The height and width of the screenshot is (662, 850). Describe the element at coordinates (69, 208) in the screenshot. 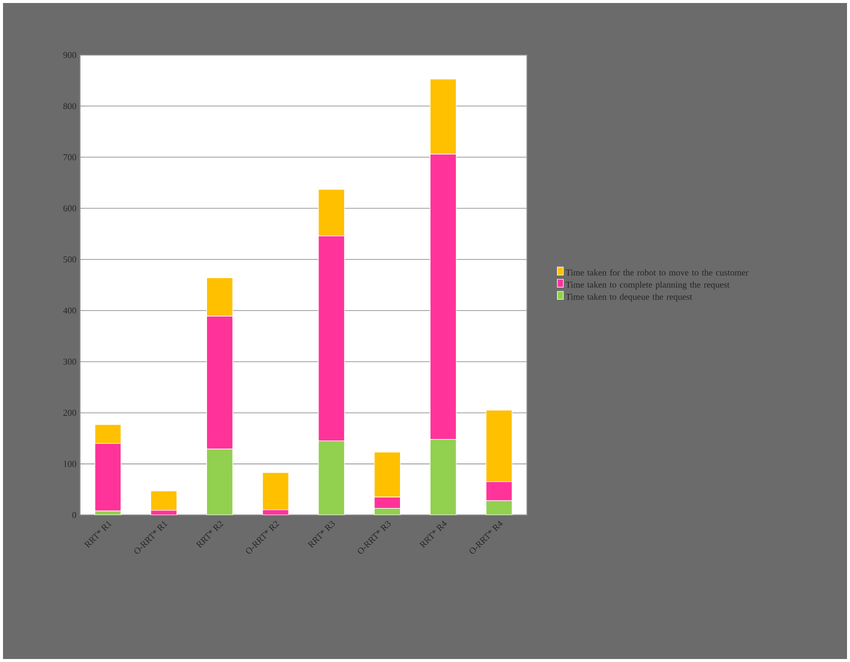

I see `y-tick-label: 600` at that location.